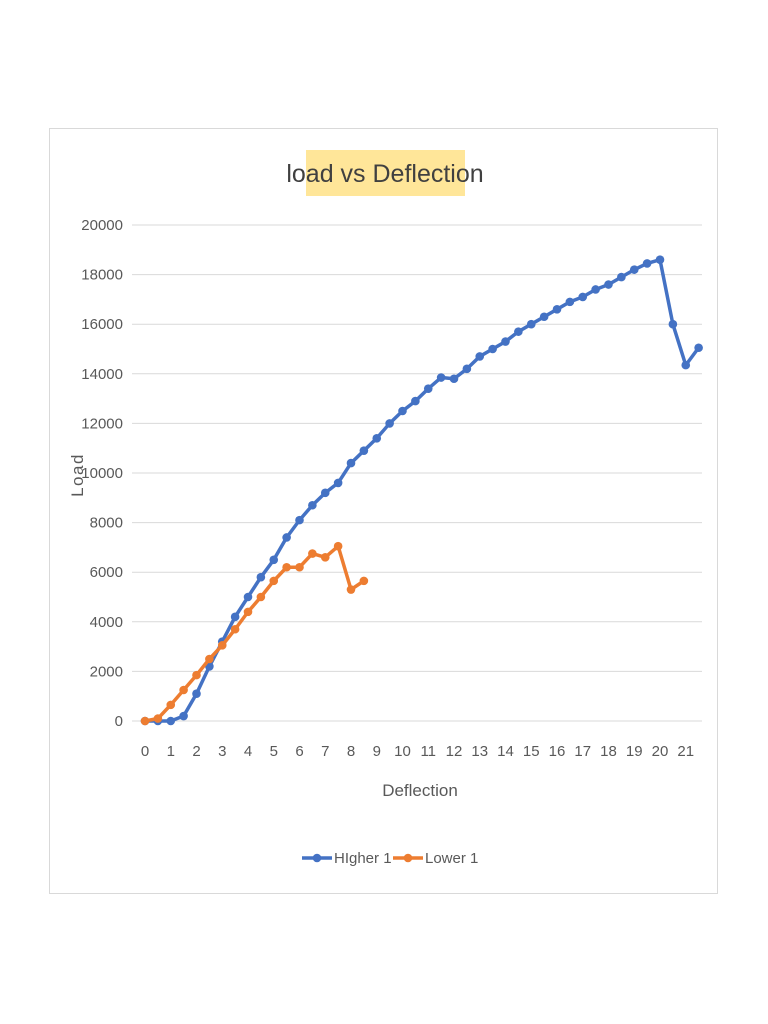 The width and height of the screenshot is (768, 1024). Describe the element at coordinates (363, 858) in the screenshot. I see `legend-label: HIgher 1` at that location.